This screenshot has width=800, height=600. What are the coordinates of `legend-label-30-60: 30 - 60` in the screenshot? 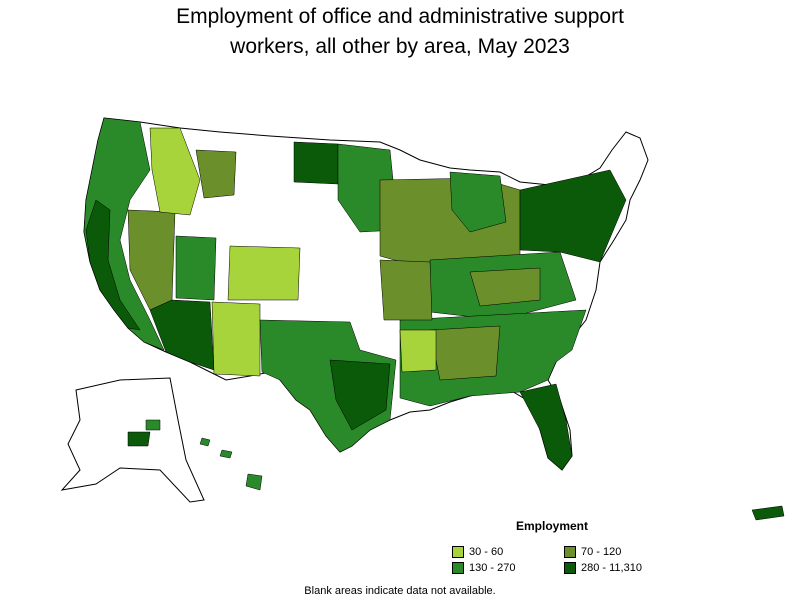 It's located at (486, 552).